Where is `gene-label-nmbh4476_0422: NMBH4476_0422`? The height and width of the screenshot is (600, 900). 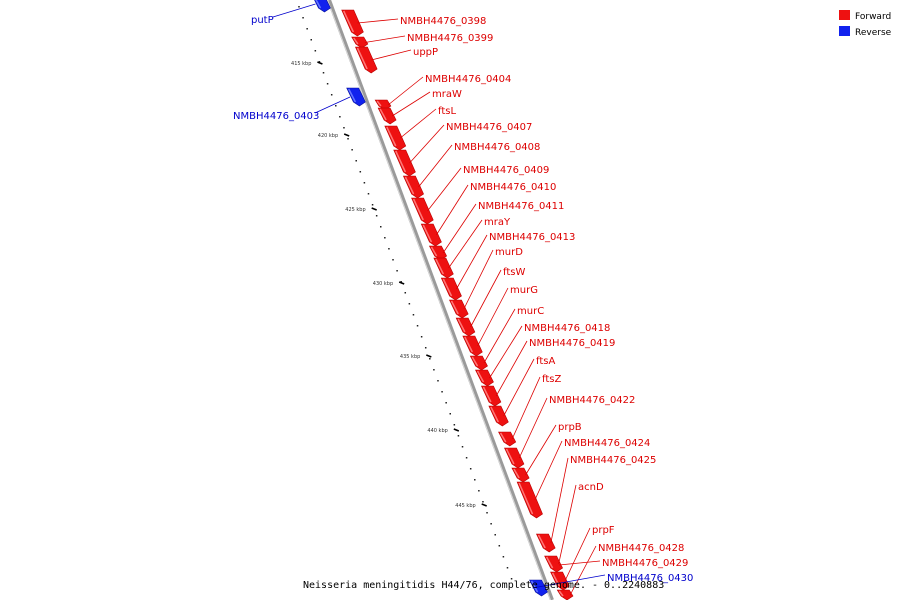 gene-label-nmbh4476_0422: NMBH4476_0422 is located at coordinates (592, 400).